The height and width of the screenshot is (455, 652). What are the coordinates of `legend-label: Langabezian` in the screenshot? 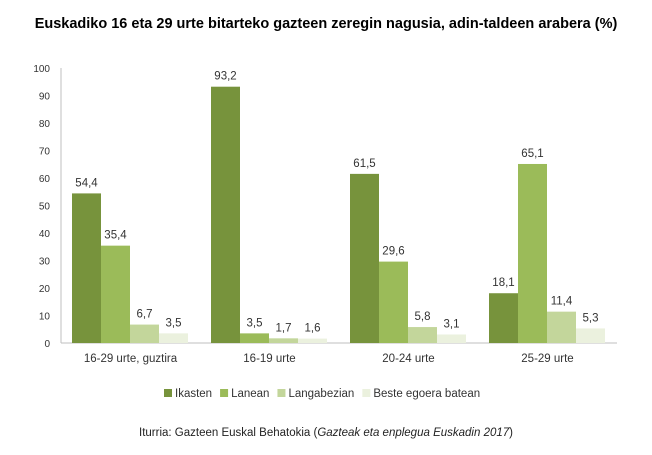 It's located at (321, 394).